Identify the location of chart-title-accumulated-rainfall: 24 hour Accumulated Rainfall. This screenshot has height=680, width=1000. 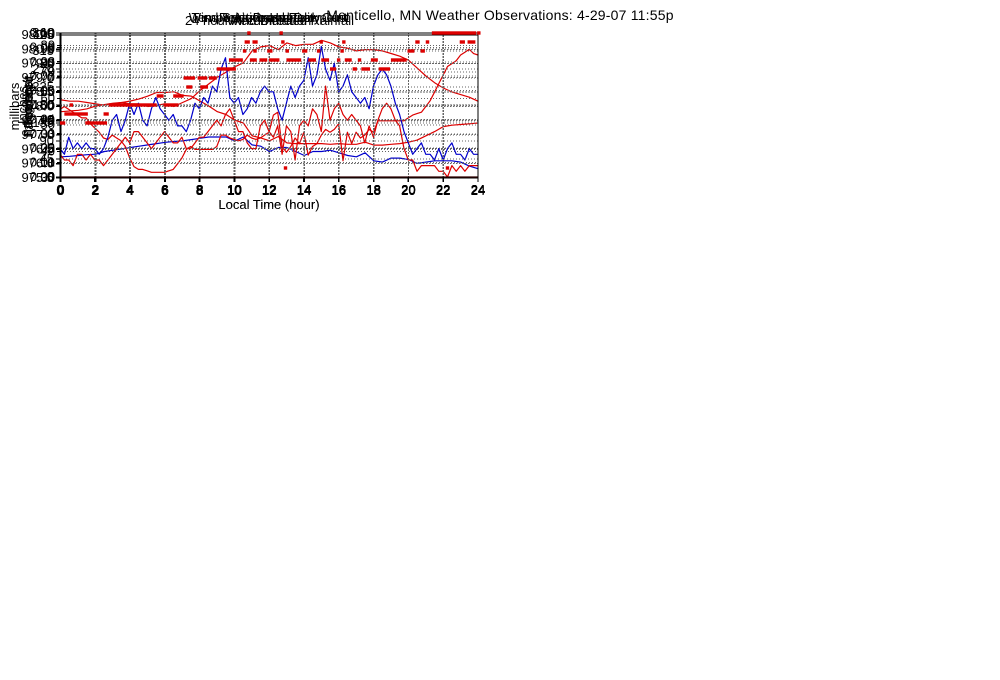
(269, 20).